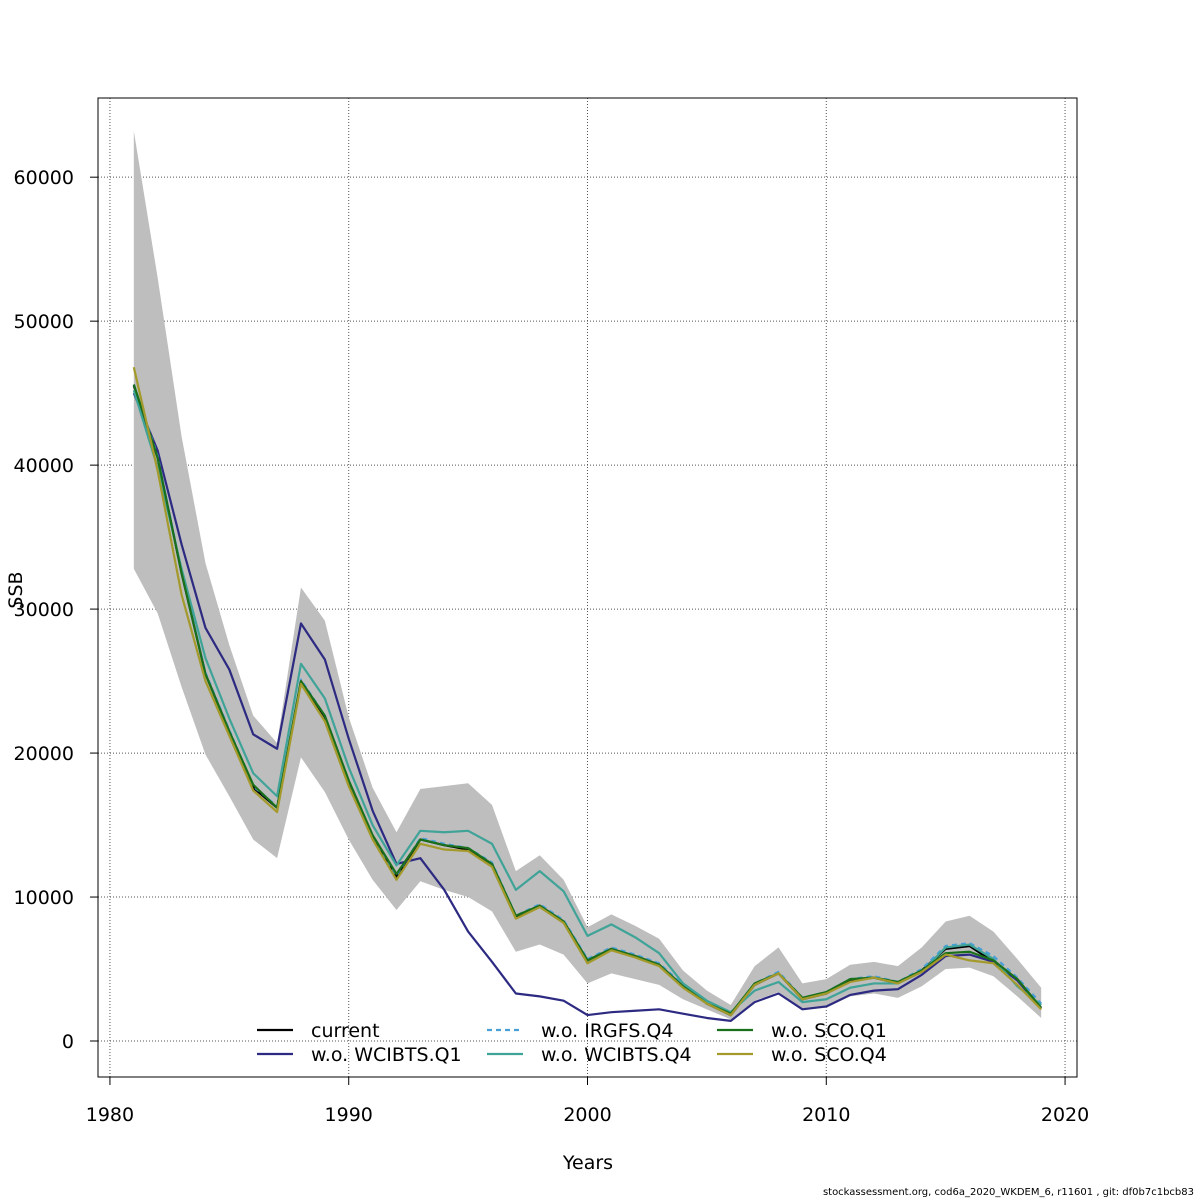 This screenshot has width=1200, height=1204. What do you see at coordinates (44, 466) in the screenshot?
I see `y-tick-label: 40000` at bounding box center [44, 466].